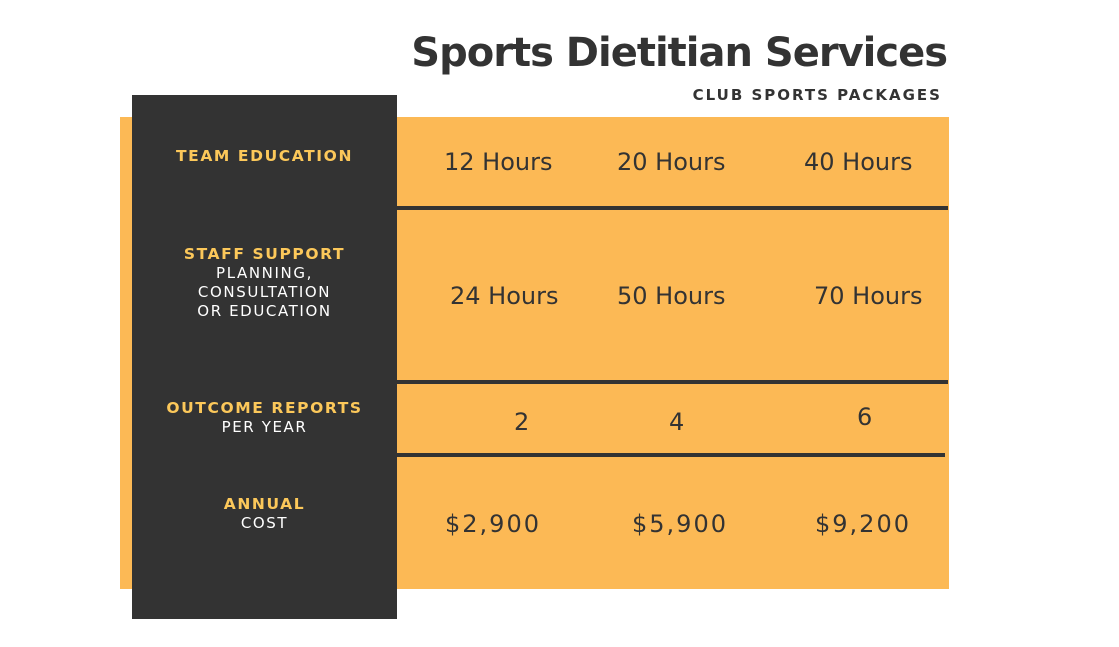 The width and height of the screenshot is (1119, 647). Describe the element at coordinates (671, 296) in the screenshot. I see `package-2-staff-support: 50 Hours` at that location.